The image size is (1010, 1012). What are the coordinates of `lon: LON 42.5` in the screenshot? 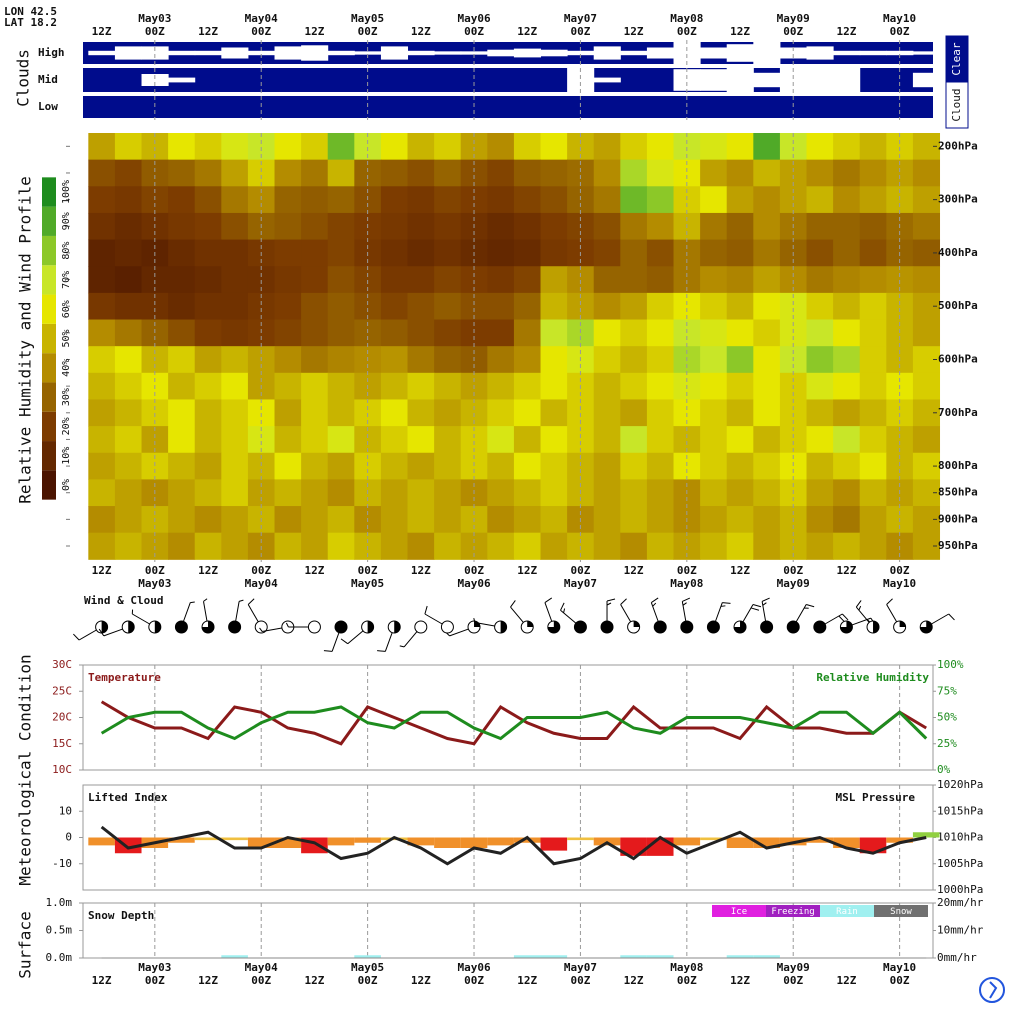 It's located at (30, 11).